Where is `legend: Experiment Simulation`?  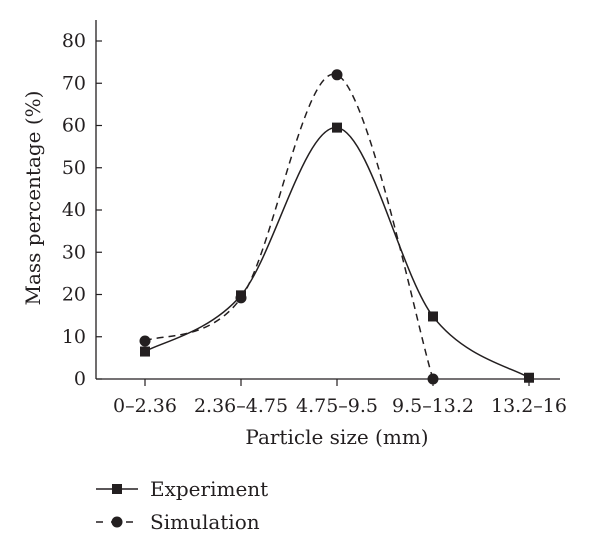 legend: Experiment Simulation is located at coordinates (182, 505).